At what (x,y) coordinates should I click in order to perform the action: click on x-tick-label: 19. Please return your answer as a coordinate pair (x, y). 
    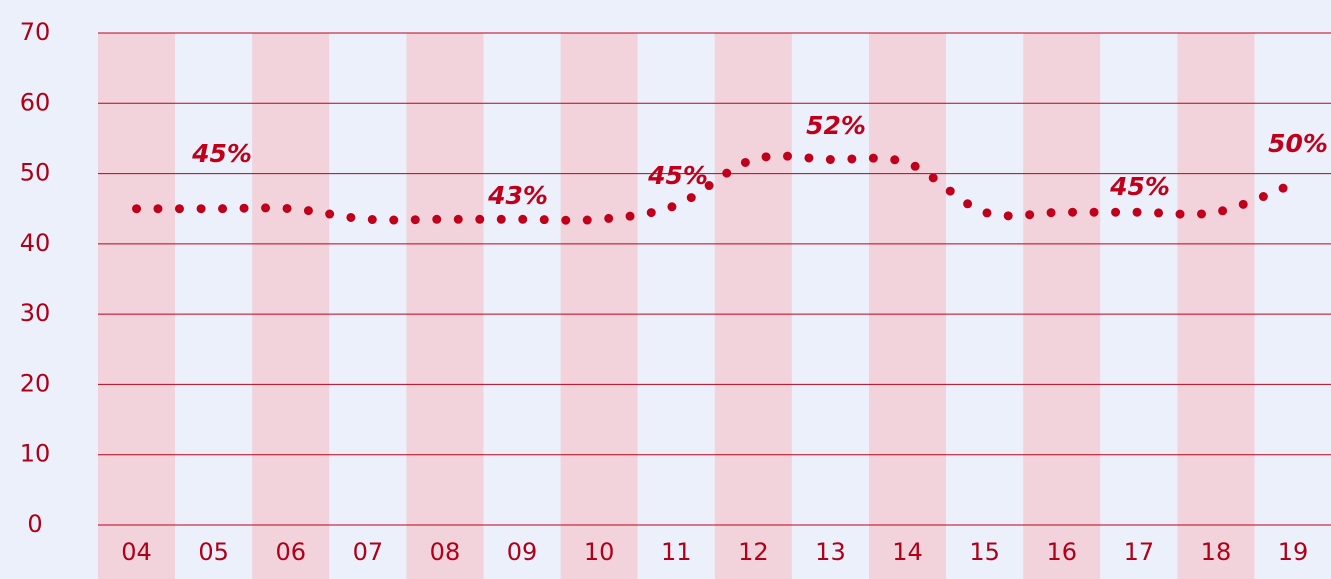
    Looking at the image, I should click on (1293, 552).